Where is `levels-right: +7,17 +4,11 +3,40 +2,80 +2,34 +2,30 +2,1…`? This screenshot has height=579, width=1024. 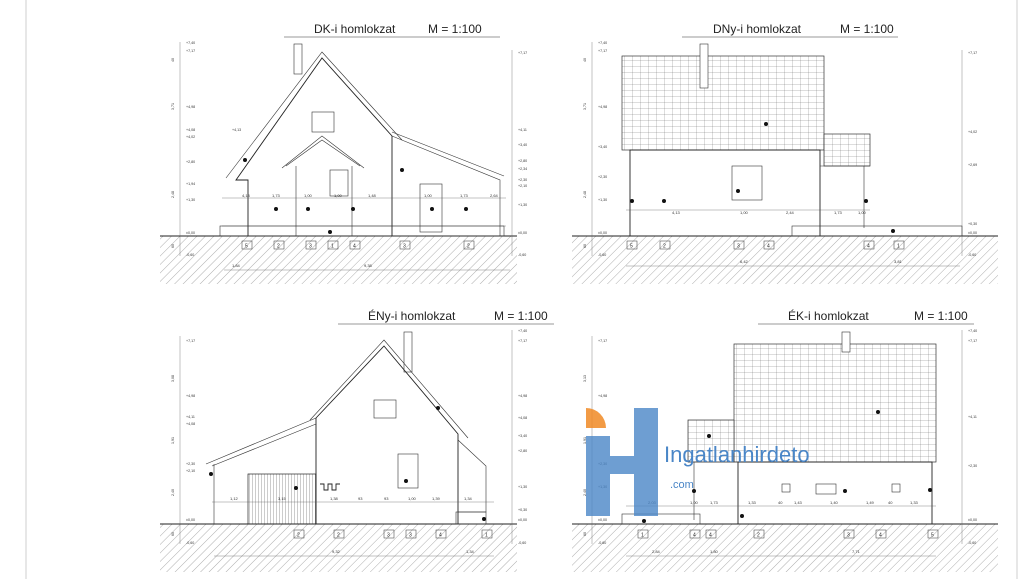 levels-right: +7,17 +4,11 +3,40 +2,80 +2,34 +2,30 +2,1… is located at coordinates (522, 154).